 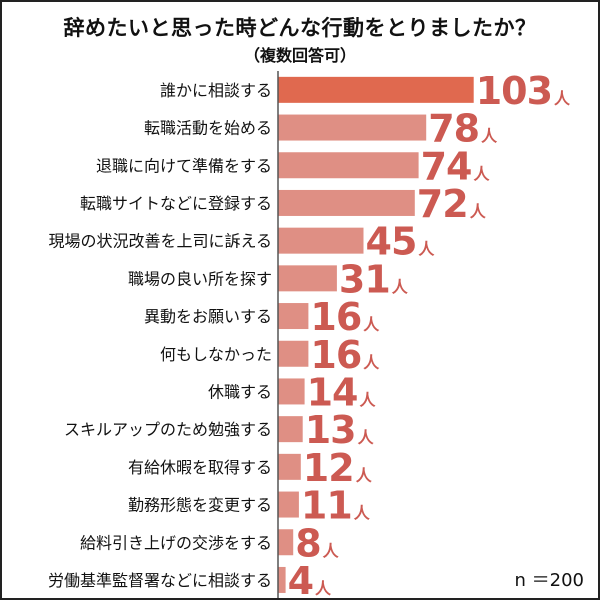 What do you see at coordinates (453, 129) in the screenshot?
I see `value-label: 78` at bounding box center [453, 129].